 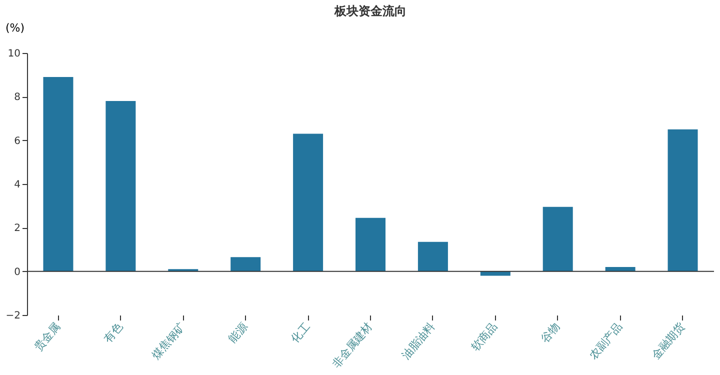 What do you see at coordinates (113, 333) in the screenshot?
I see `x-tick-label: 有色` at bounding box center [113, 333].